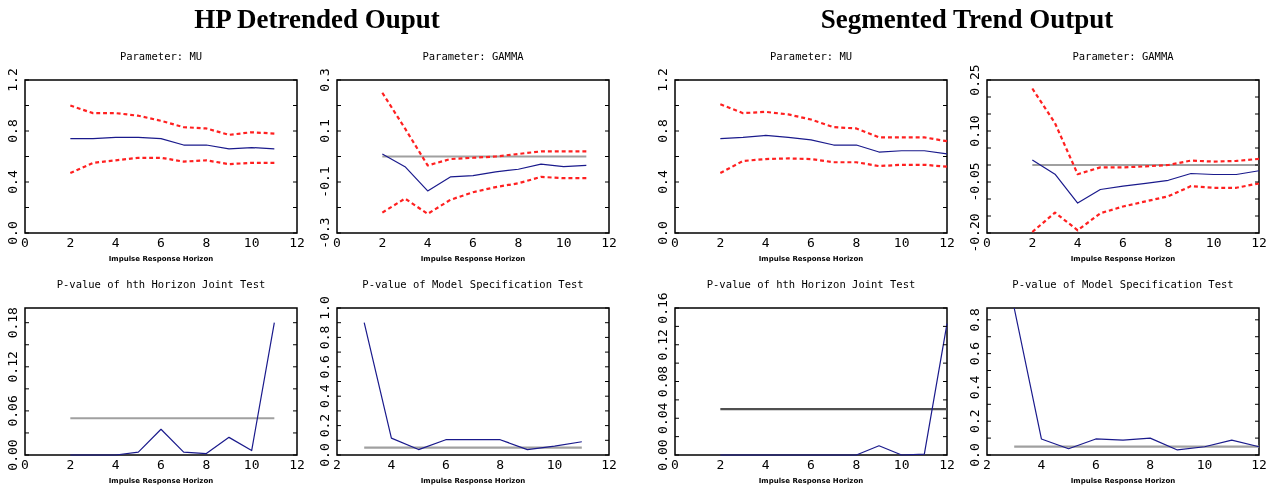  What do you see at coordinates (324, 308) in the screenshot?
I see `y-tick-label: 1.0` at bounding box center [324, 308].